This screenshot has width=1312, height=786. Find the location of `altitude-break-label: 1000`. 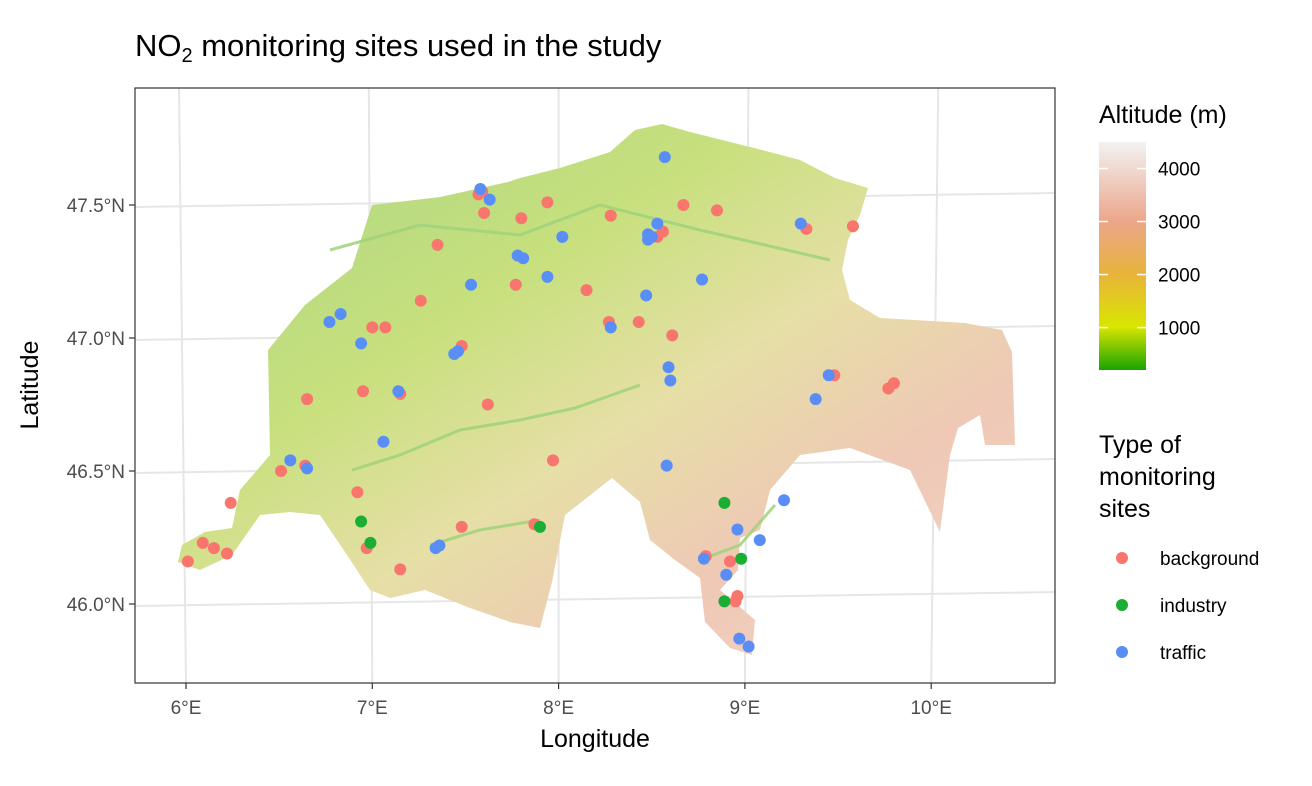

altitude-break-label: 1000 is located at coordinates (1179, 329).